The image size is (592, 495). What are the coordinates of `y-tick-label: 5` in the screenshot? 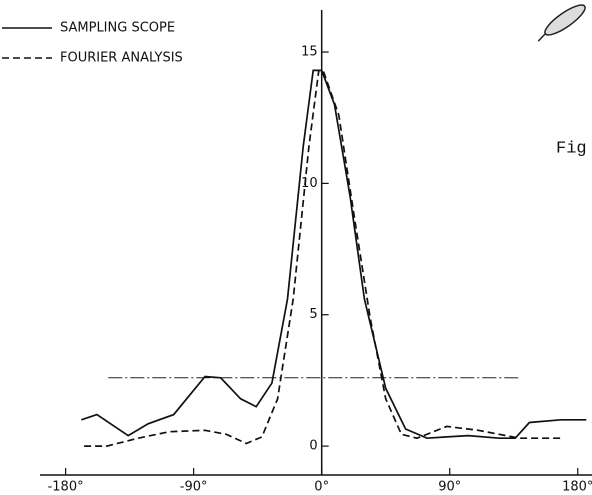 It's located at (313, 314).